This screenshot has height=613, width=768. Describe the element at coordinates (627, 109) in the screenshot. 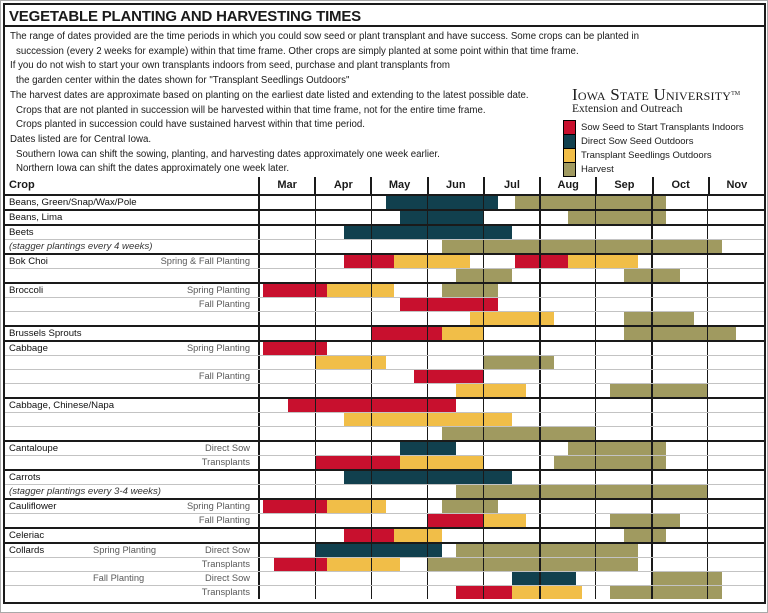

I see `isu-extension-subtitle: Extension and Outreach` at that location.